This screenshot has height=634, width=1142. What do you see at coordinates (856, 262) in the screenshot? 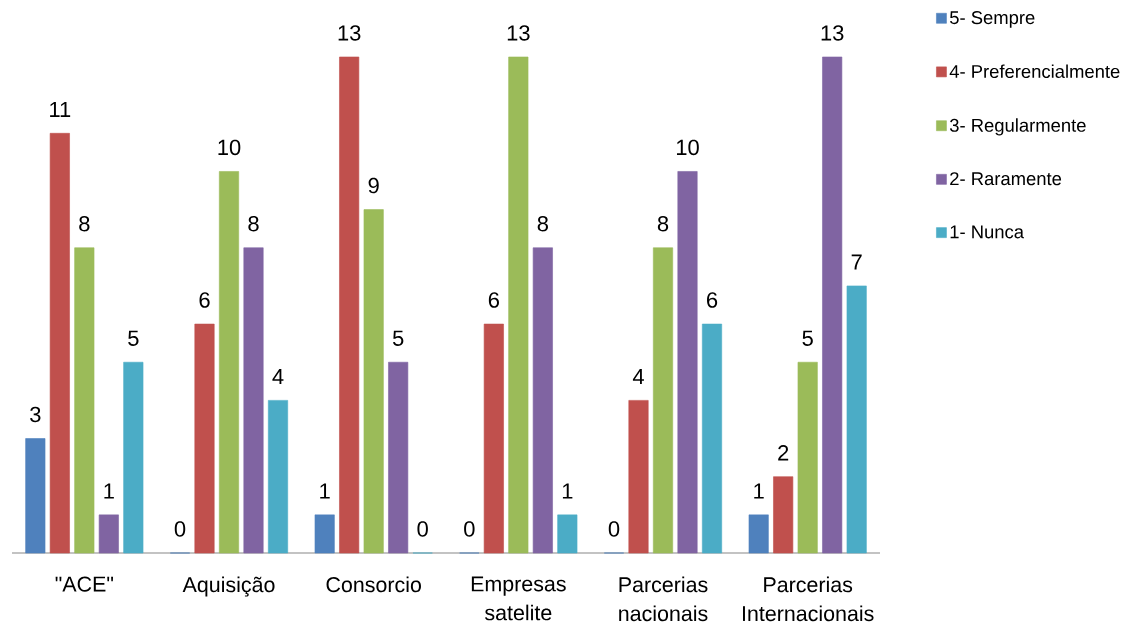
I see `data-label: 7` at bounding box center [856, 262].